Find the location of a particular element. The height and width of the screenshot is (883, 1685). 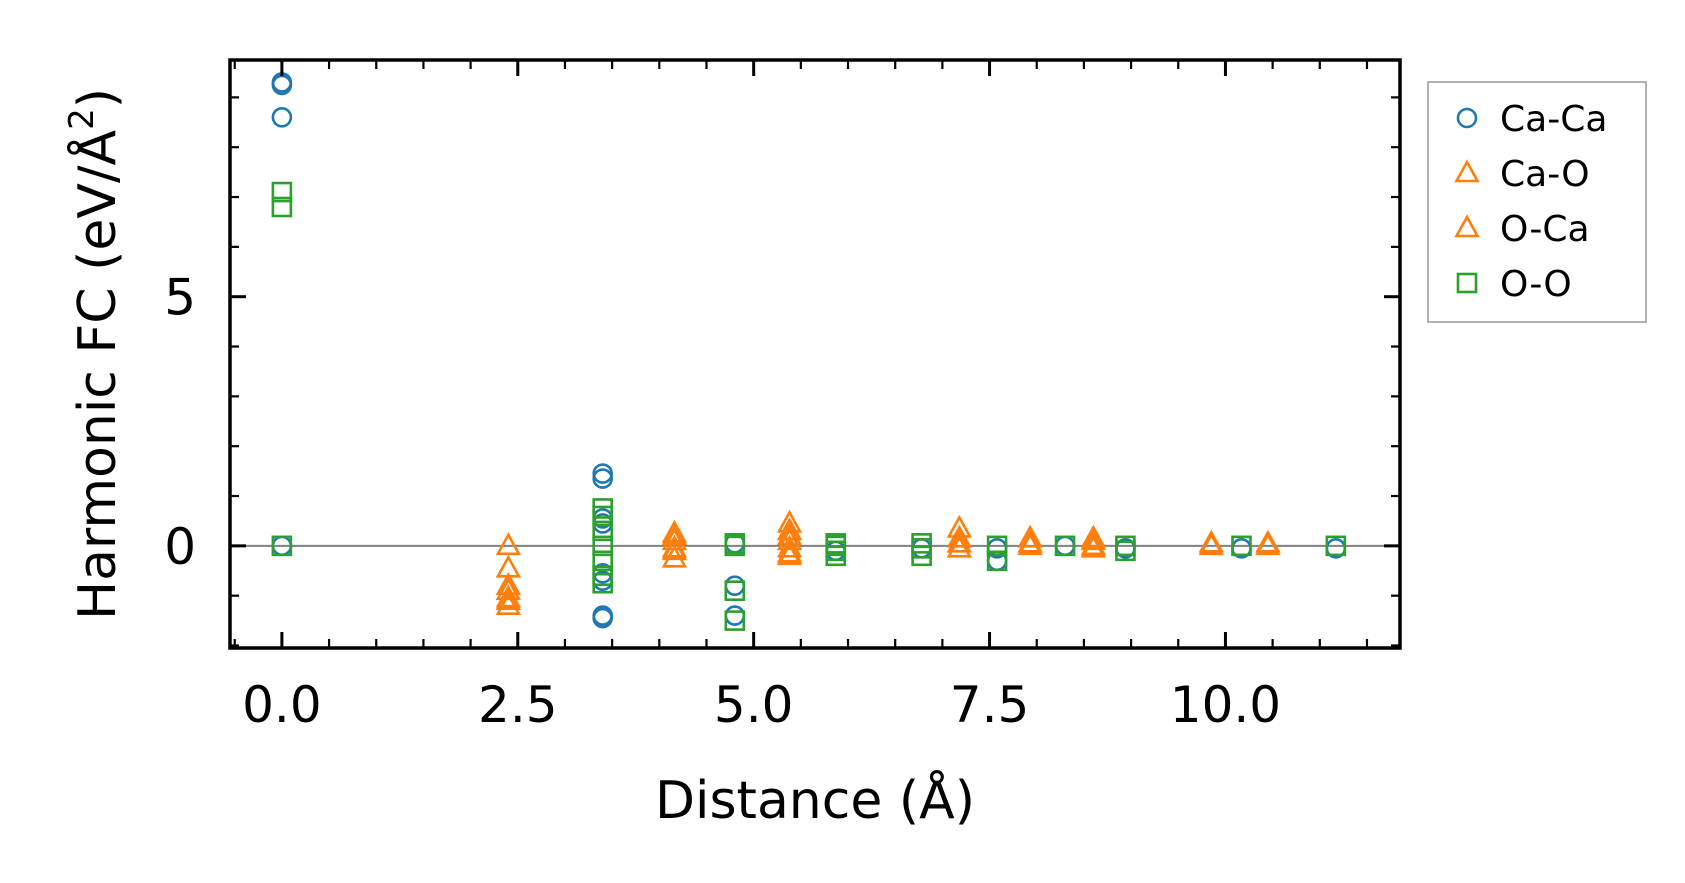

square-marker-icon is located at coordinates (1467, 283).